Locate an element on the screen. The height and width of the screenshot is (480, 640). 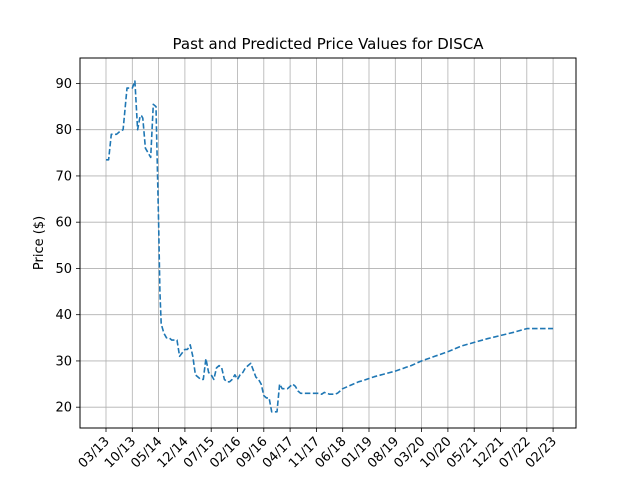
y-tick-label: 70 is located at coordinates (63, 176).